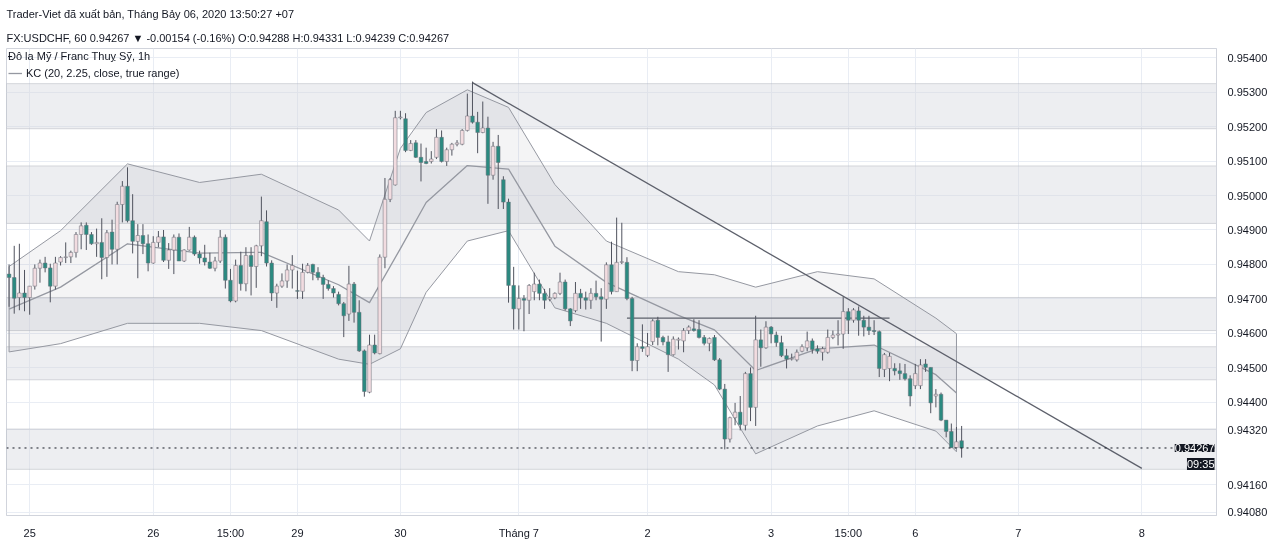 The image size is (1280, 549). What do you see at coordinates (1194, 448) in the screenshot?
I see `ref-line-label: 0.94267` at bounding box center [1194, 448].